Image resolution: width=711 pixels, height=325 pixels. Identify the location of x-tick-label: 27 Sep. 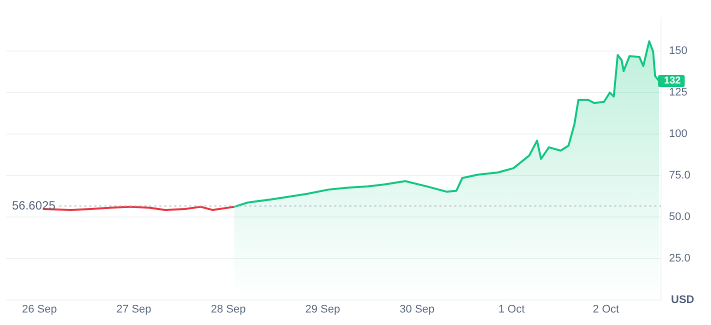
(134, 309).